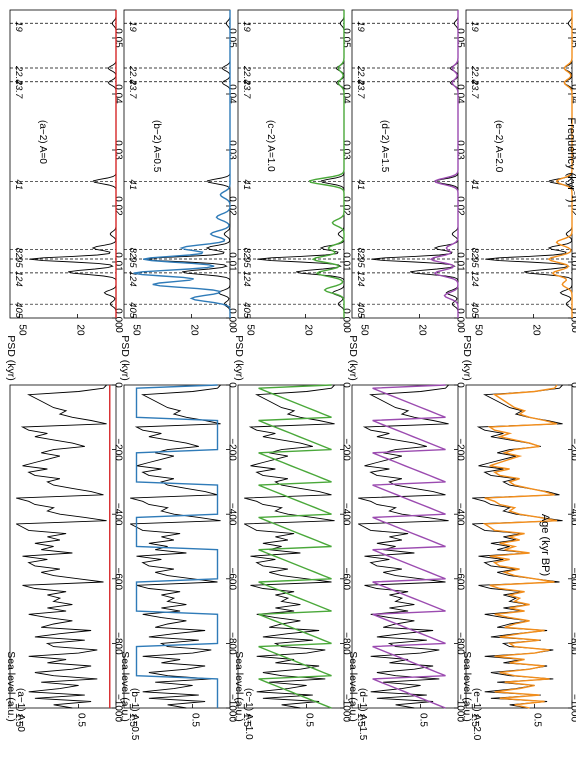 Image resolution: width=576 pixels, height=761 pixels. Describe the element at coordinates (72, 164) in the screenshot. I see `observed-spectrum-line` at that location.